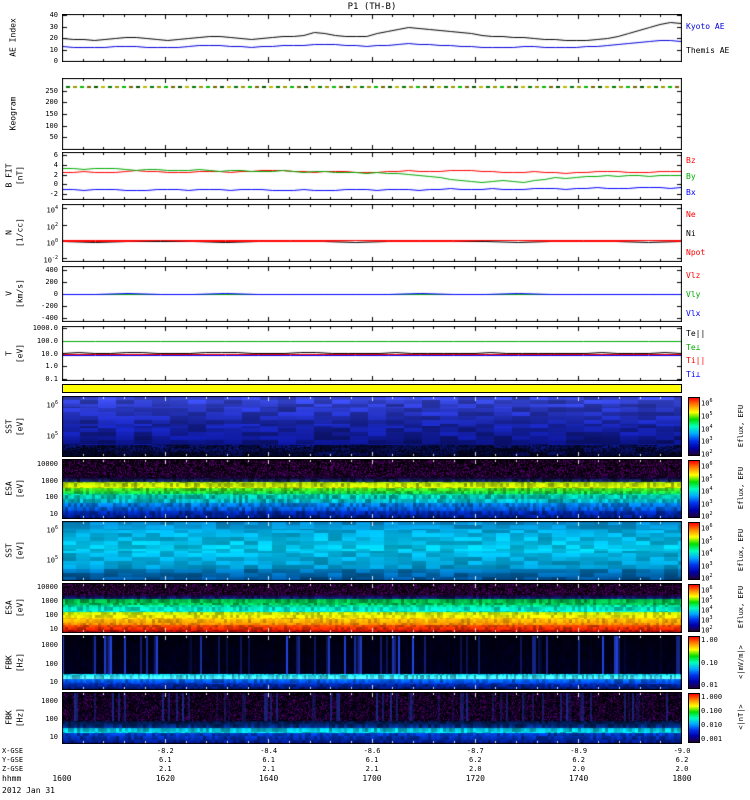 The width and height of the screenshot is (750, 800). I want to click on esa_elec-colorbar-tick-4: 10², so click(707, 630).